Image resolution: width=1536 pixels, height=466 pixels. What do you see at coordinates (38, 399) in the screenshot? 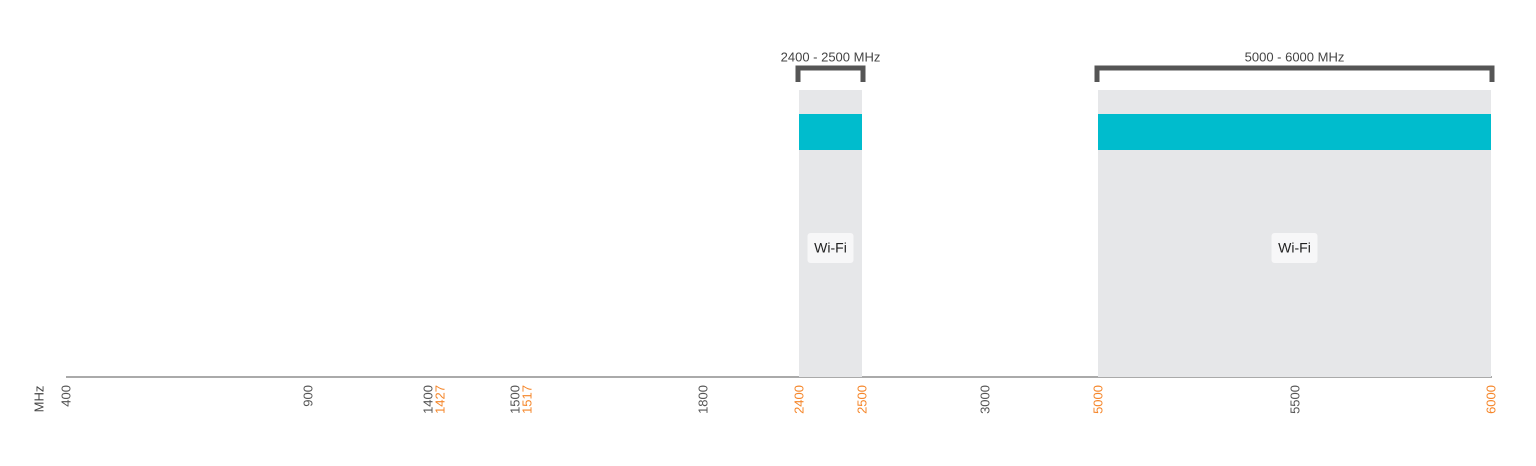
I see `axis-label: MHz` at bounding box center [38, 399].